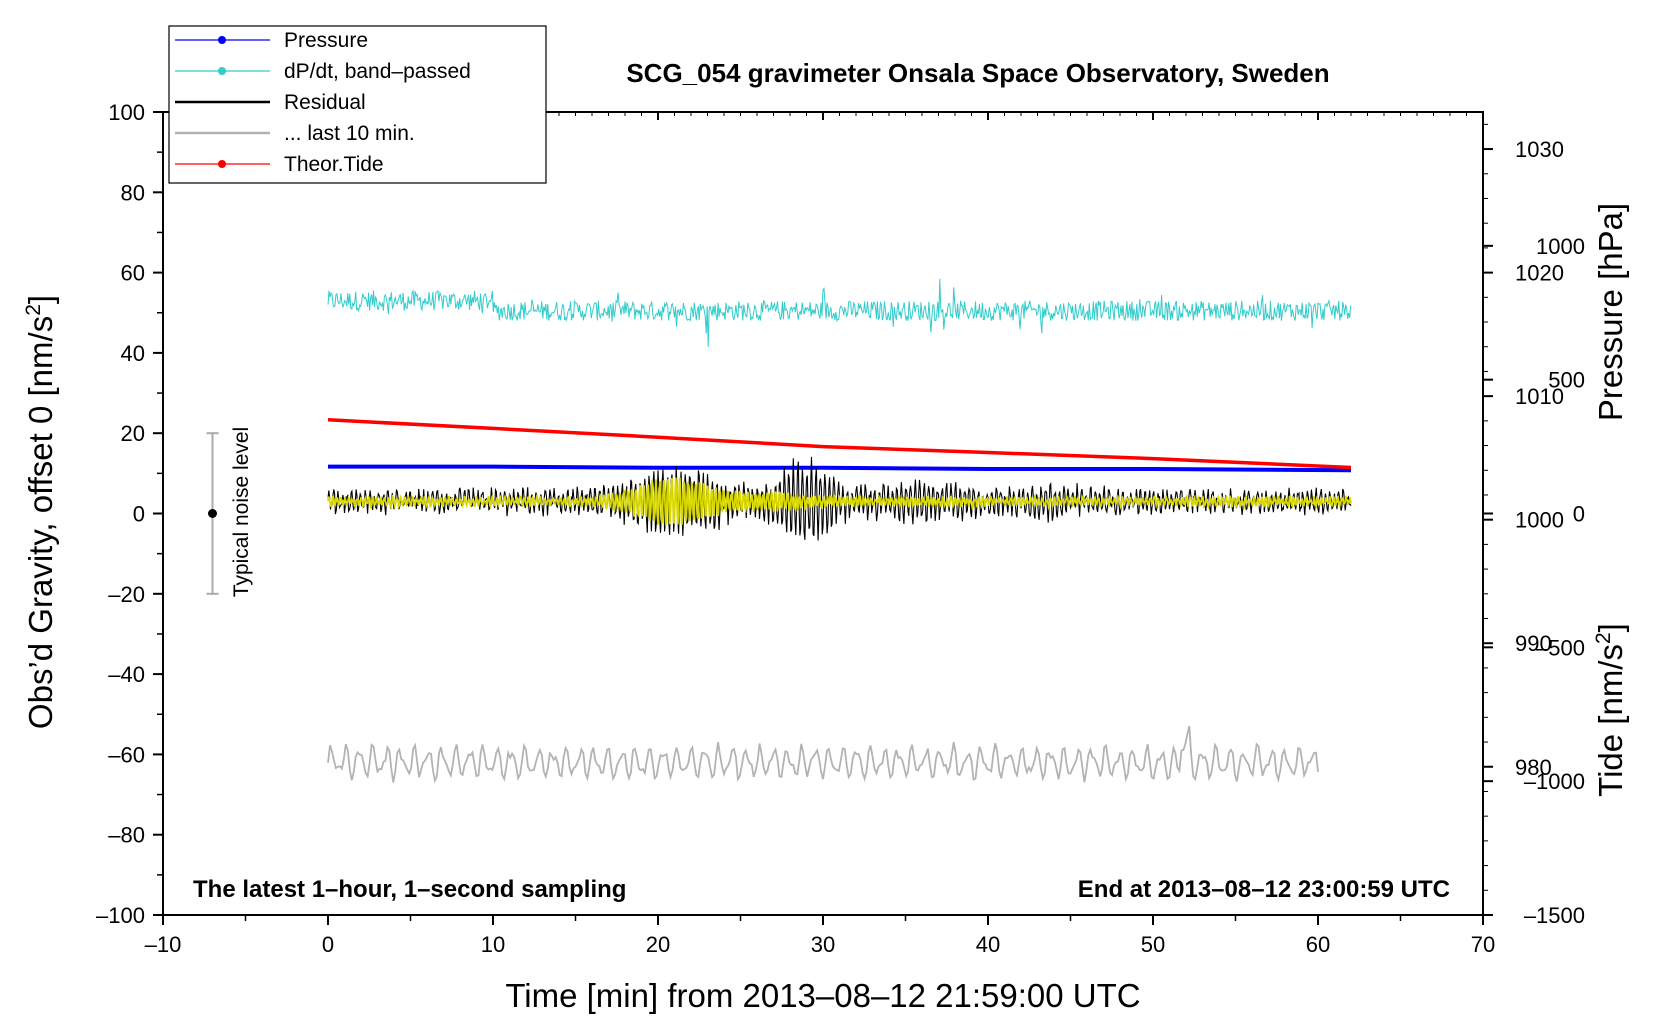 The width and height of the screenshot is (1660, 1020). What do you see at coordinates (126, 594) in the screenshot?
I see `y-tick-label: –20` at bounding box center [126, 594].